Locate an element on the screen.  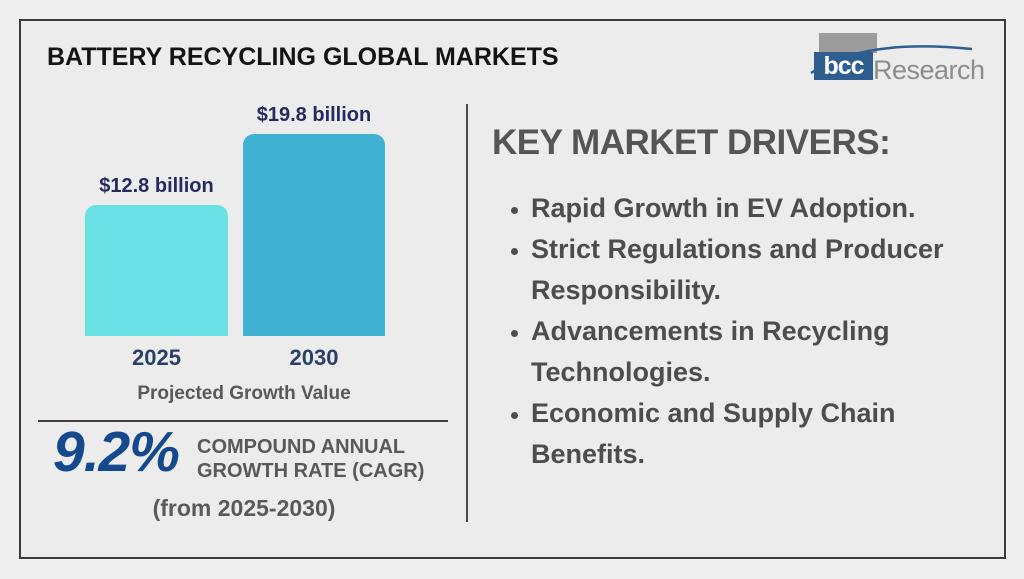
bar-value-label-2030: $19.8 billion is located at coordinates (314, 115).